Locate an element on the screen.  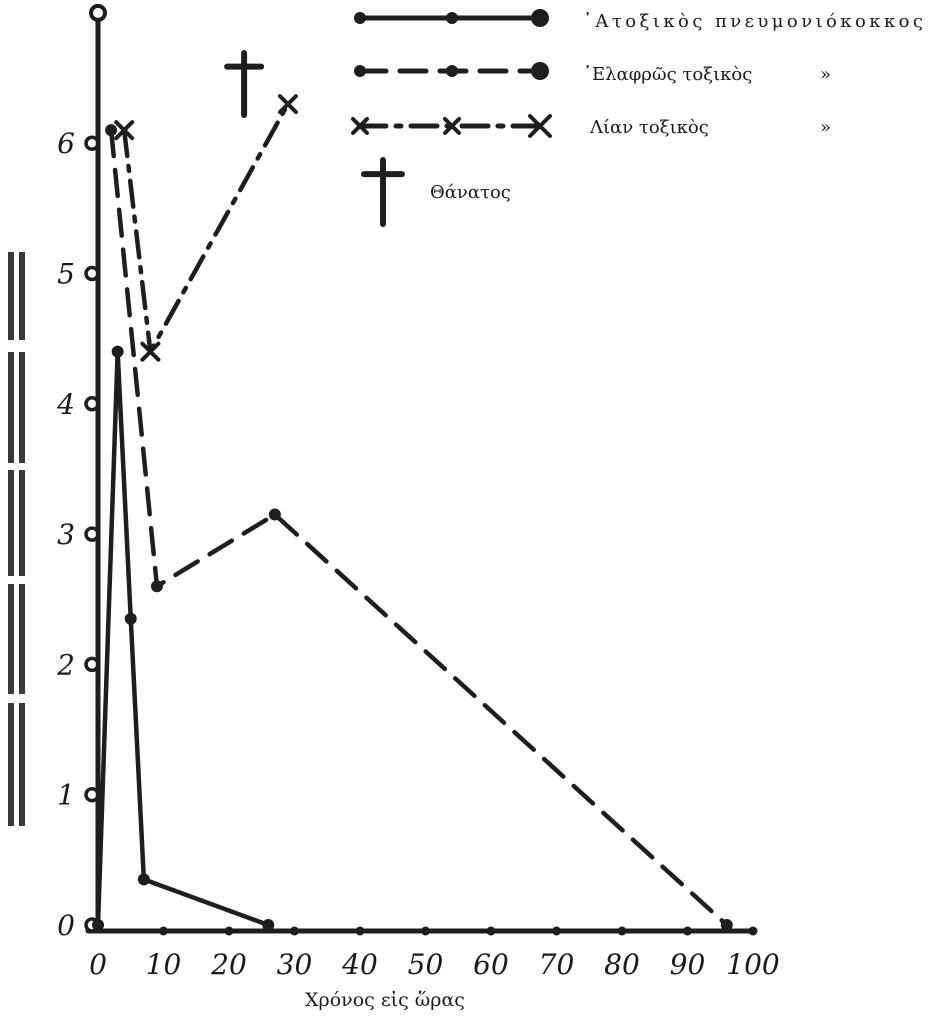
x-tick-label: 100 is located at coordinates (752, 964).